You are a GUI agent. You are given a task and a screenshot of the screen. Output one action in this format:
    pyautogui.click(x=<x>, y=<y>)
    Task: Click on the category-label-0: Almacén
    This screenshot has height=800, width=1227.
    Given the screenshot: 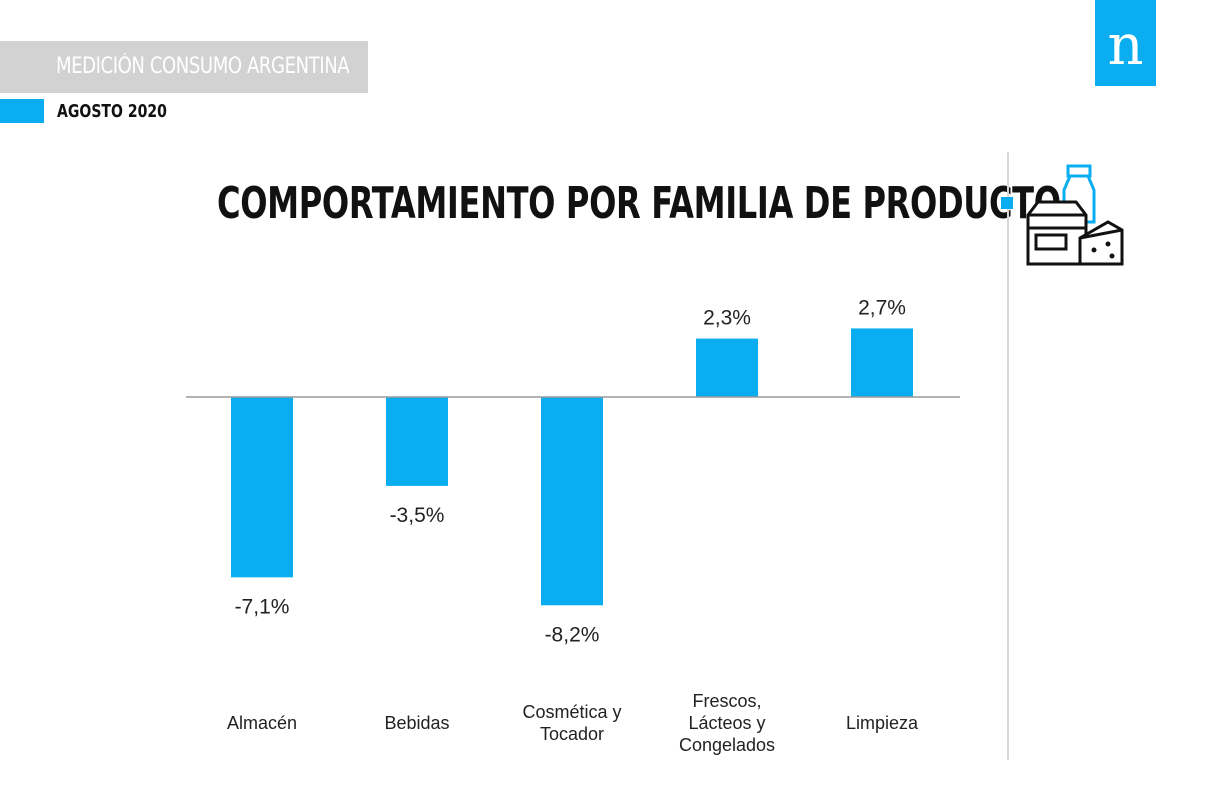 What is the action you would take?
    pyautogui.click(x=262, y=723)
    